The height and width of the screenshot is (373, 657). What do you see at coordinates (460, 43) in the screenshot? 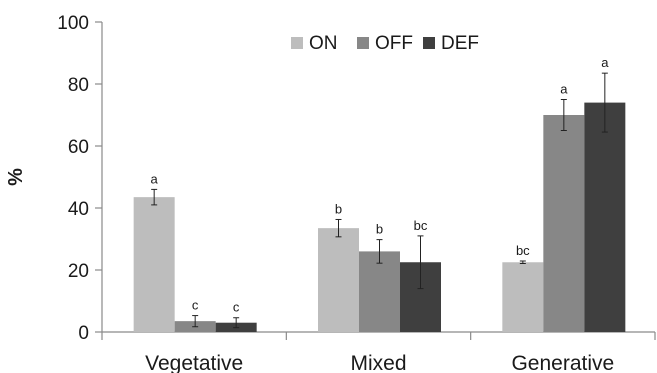
I see `legend-label: DEF` at bounding box center [460, 43].